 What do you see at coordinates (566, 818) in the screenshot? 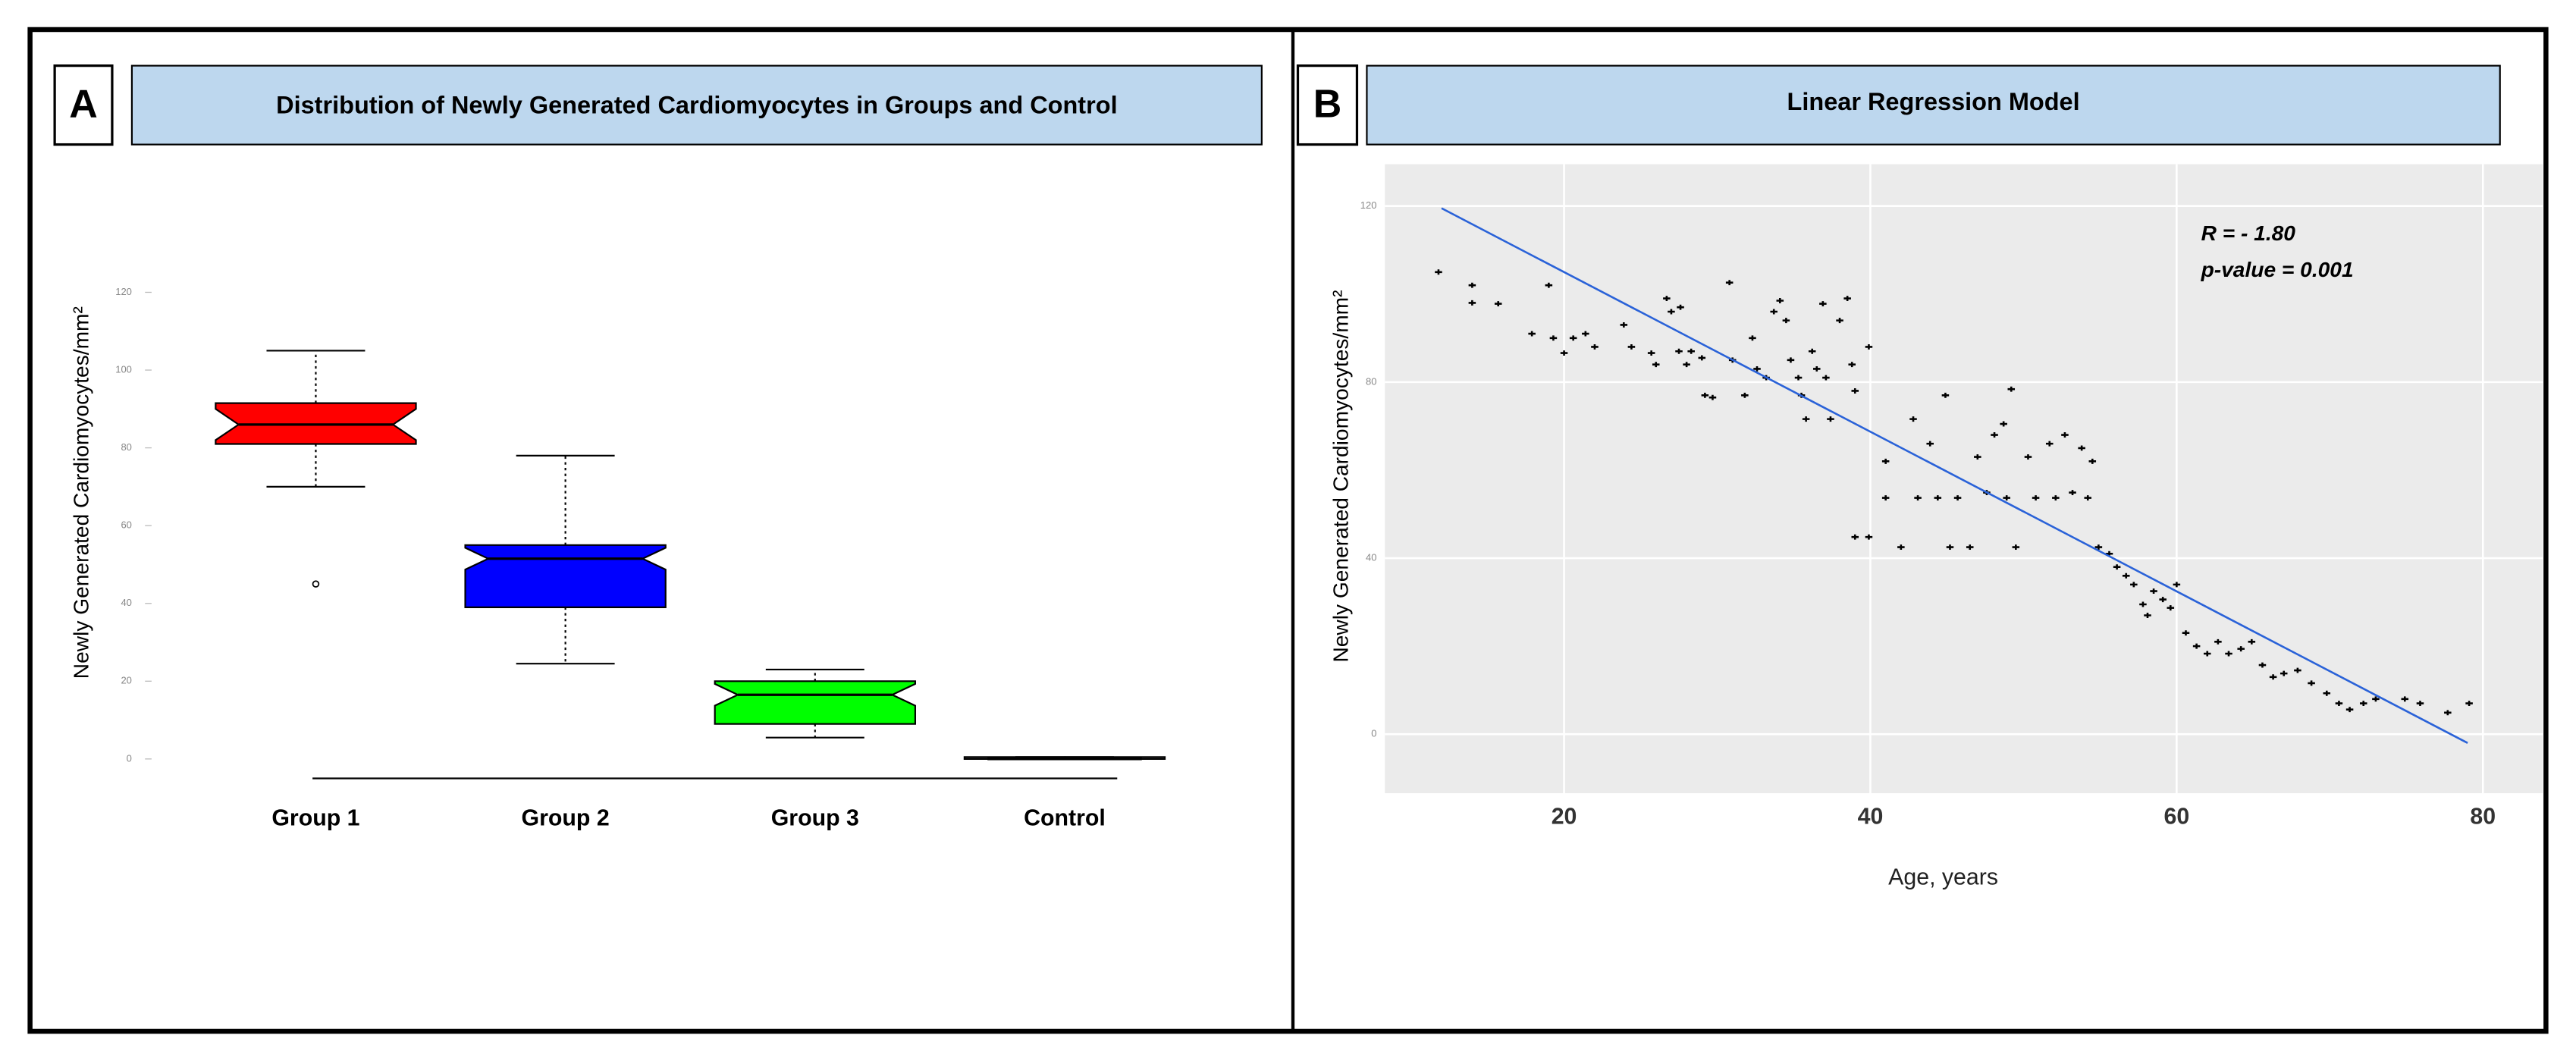
I see `x-tick-label: Group 2` at bounding box center [566, 818].